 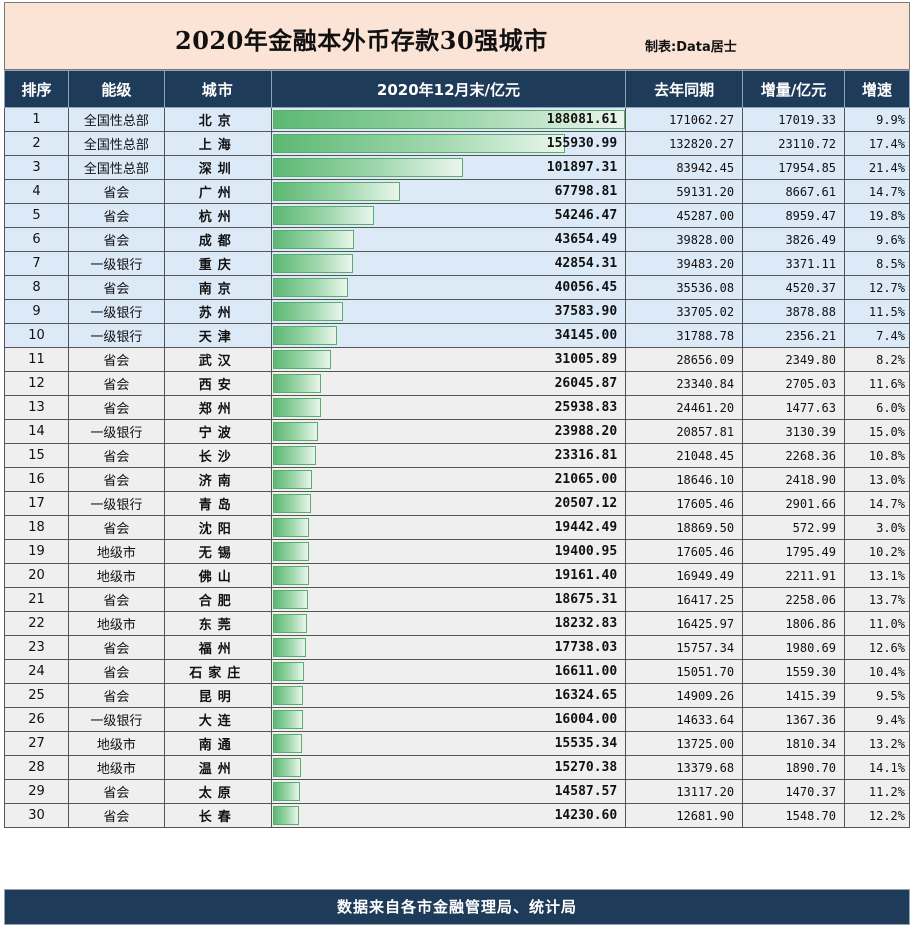 I want to click on deposit-value: 20507.12, so click(x=586, y=503).